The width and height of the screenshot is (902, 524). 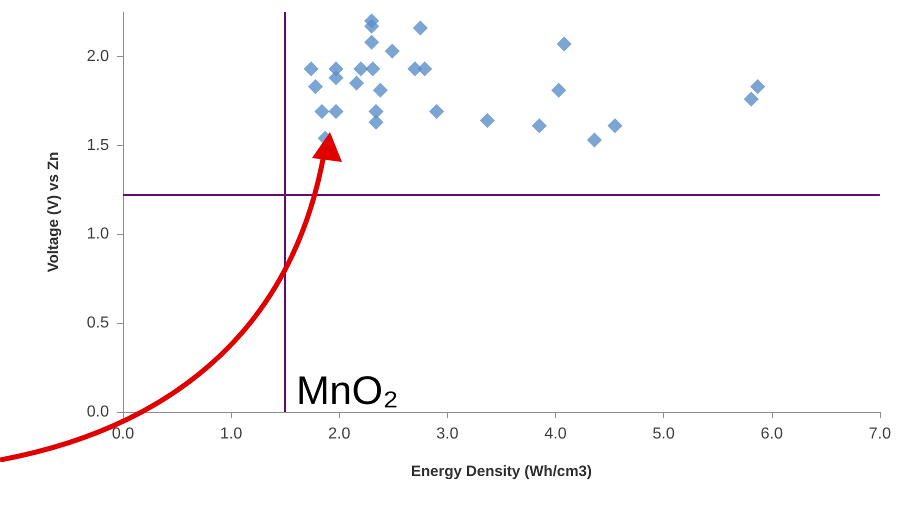 I want to click on x-tick-label: 4.0, so click(x=555, y=434).